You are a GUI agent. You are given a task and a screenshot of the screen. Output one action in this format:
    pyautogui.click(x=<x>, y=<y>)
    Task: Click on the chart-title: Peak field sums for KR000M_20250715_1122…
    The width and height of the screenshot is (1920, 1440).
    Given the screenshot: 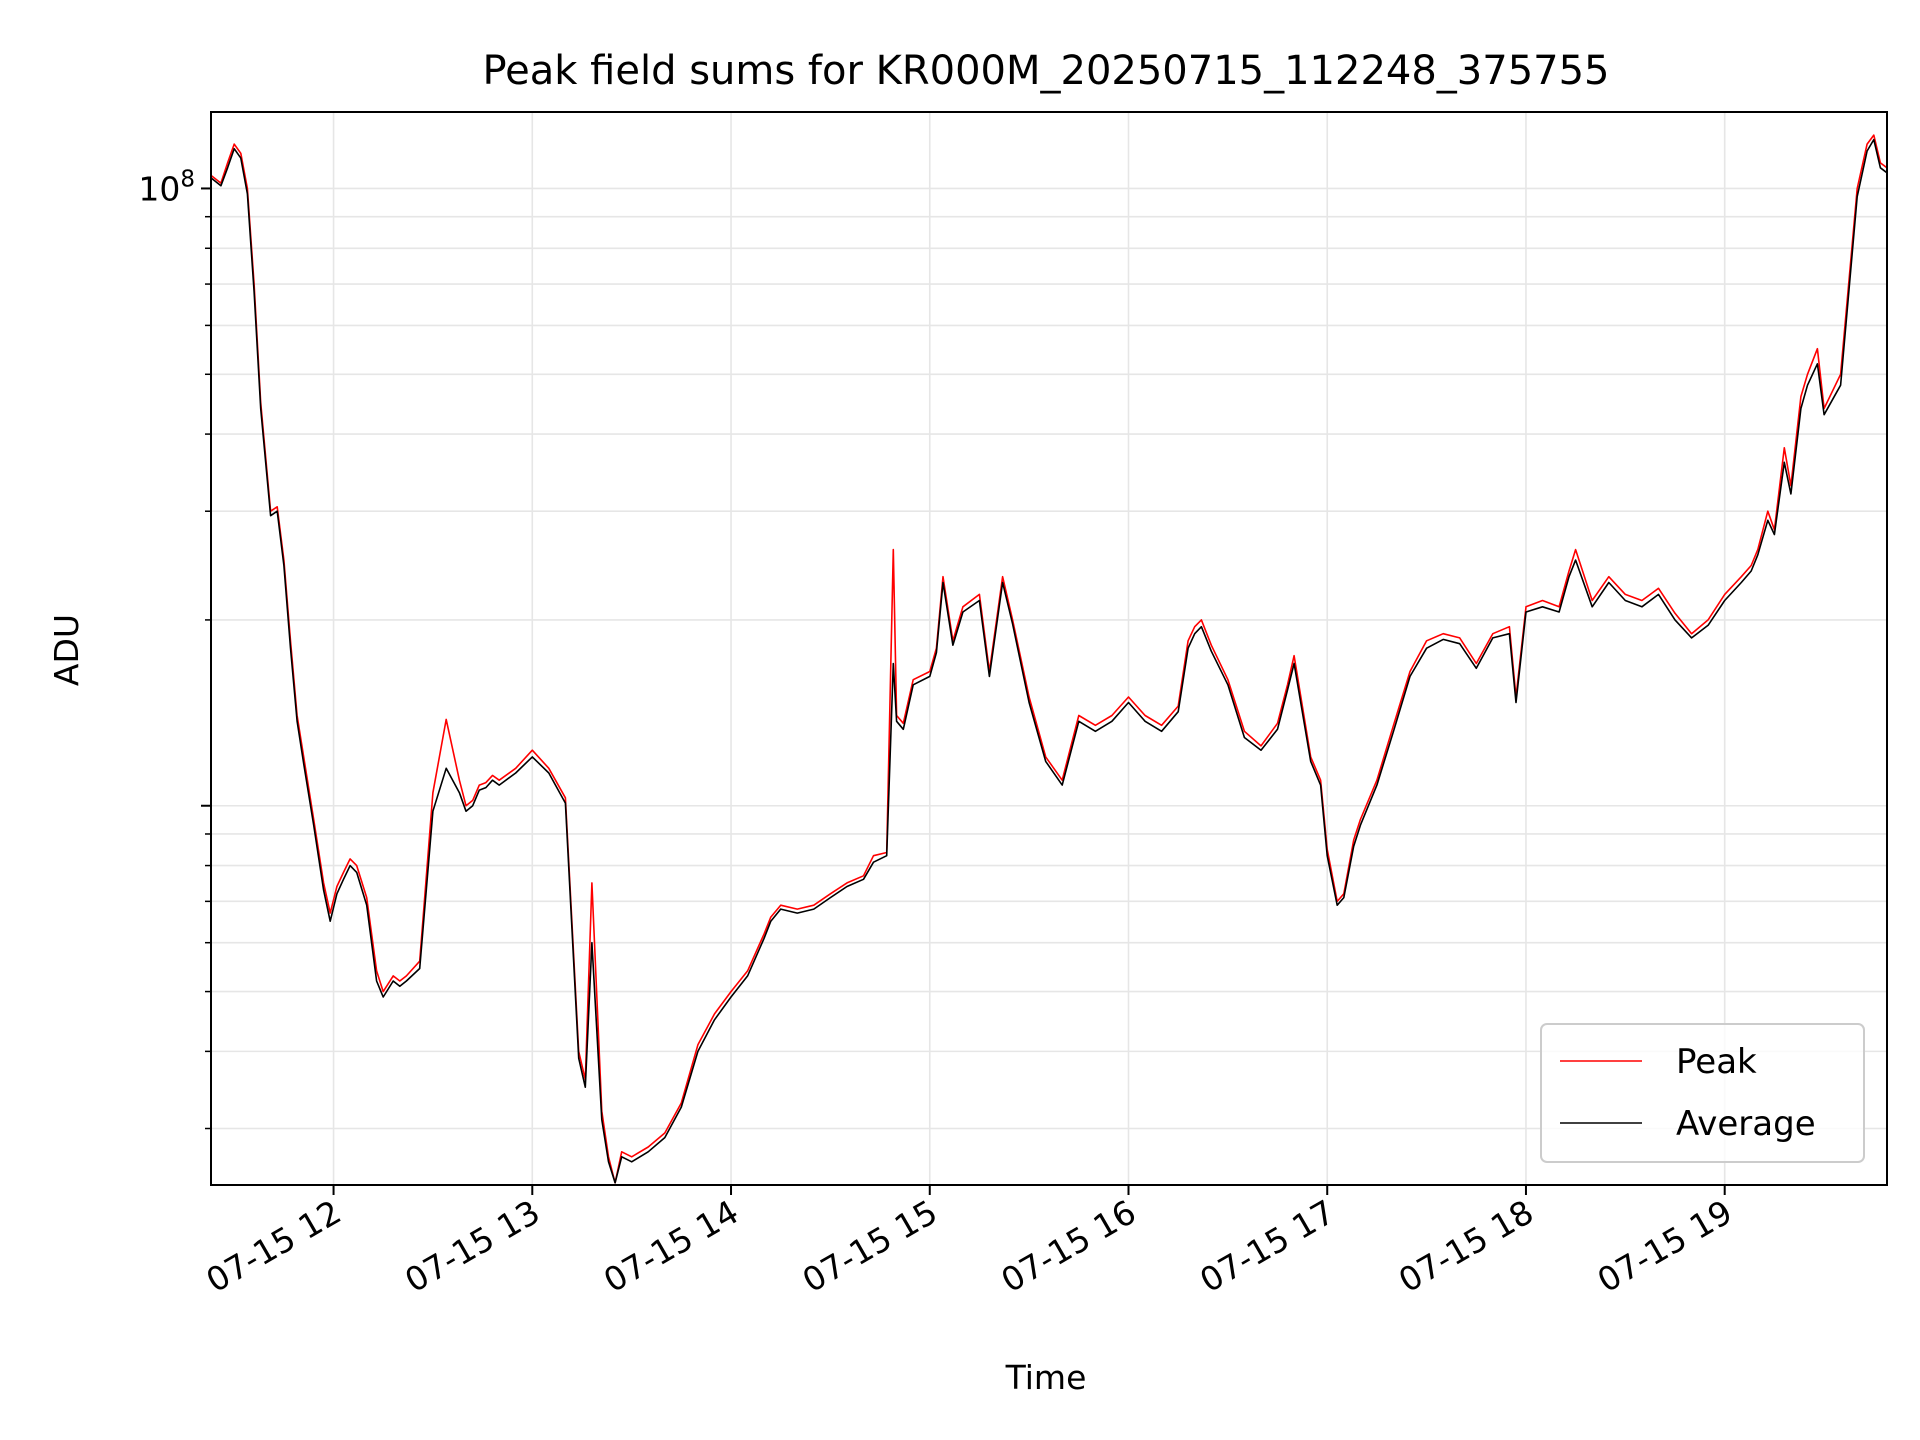 What is the action you would take?
    pyautogui.click(x=1045, y=71)
    